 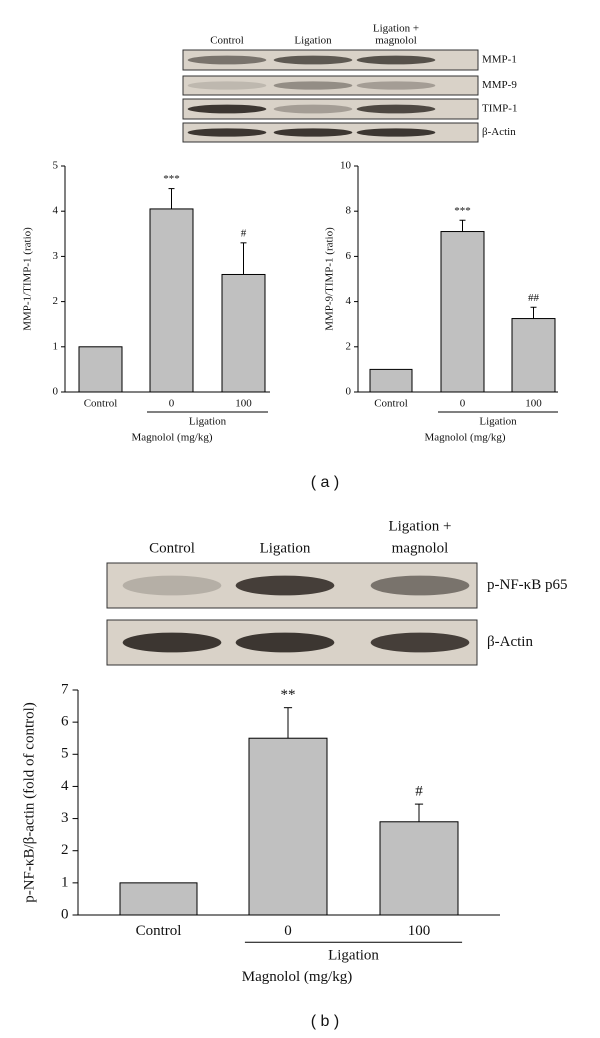 What do you see at coordinates (499, 85) in the screenshot?
I see `row-label: MMP-9` at bounding box center [499, 85].